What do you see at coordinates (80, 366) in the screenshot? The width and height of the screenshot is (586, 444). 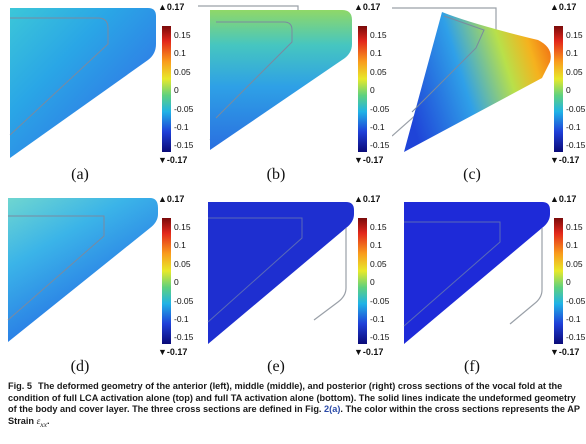 I see `panel-label: (d)` at bounding box center [80, 366].